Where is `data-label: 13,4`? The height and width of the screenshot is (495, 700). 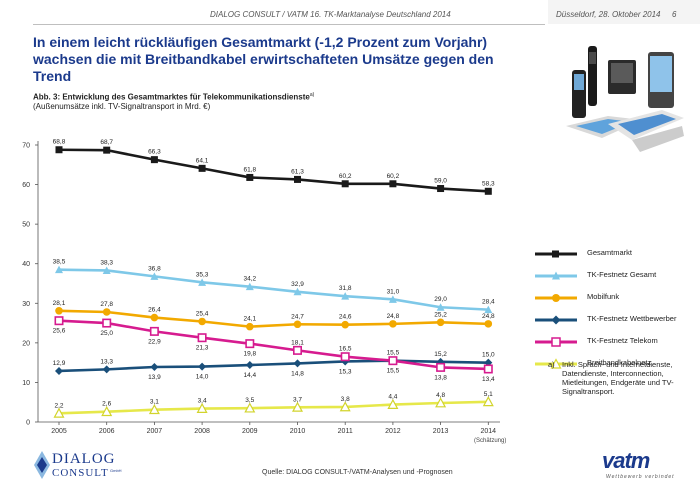
data-label: 13,4 is located at coordinates (488, 379).